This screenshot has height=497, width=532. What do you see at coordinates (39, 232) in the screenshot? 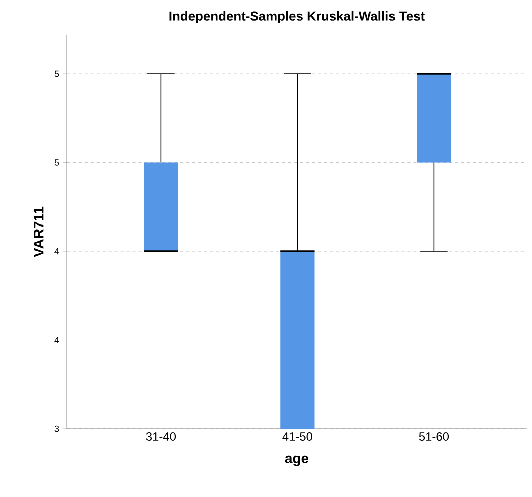
I see `y-axis-title: VAR711` at bounding box center [39, 232].